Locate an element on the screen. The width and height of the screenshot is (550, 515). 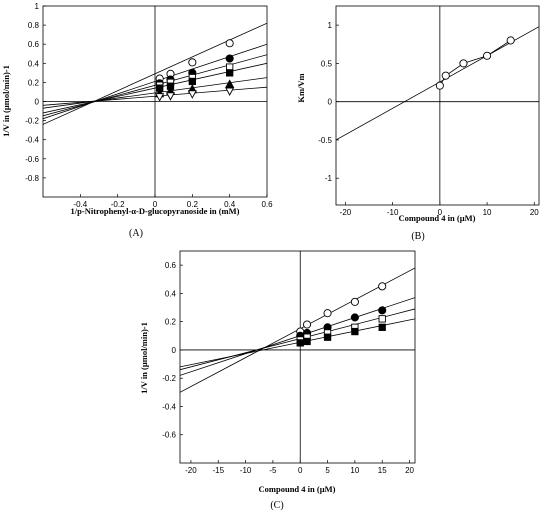
y-tick-label: 0.8 is located at coordinates (34, 25).